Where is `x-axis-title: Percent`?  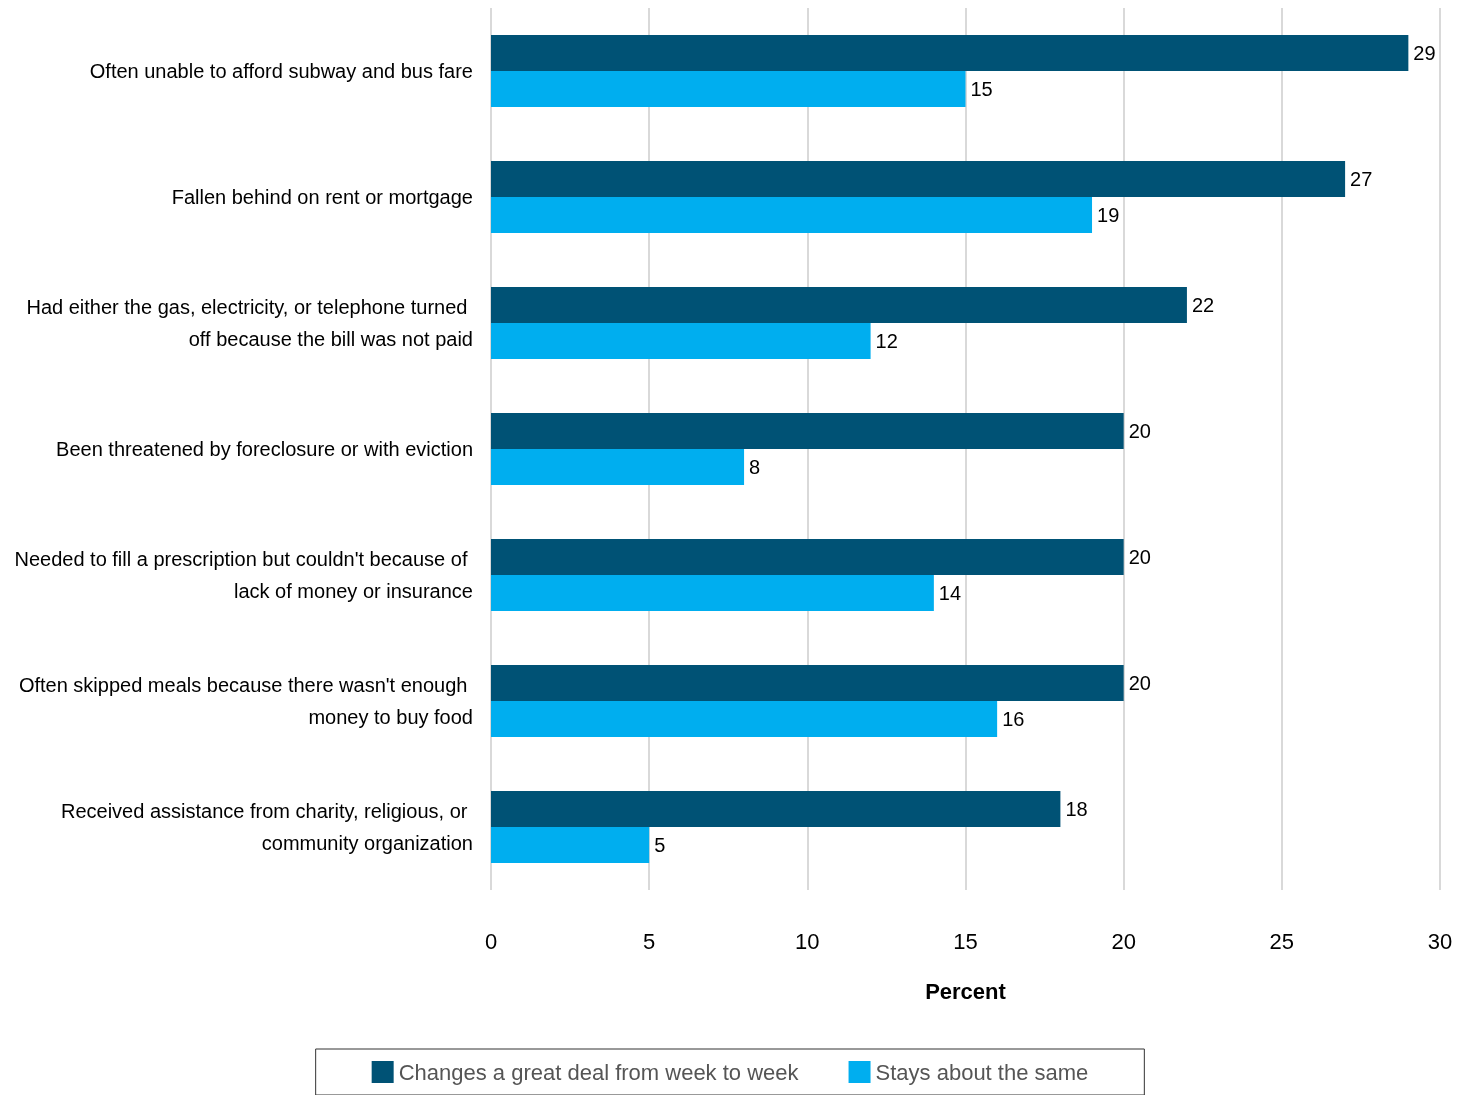
x-axis-title: Percent is located at coordinates (966, 991).